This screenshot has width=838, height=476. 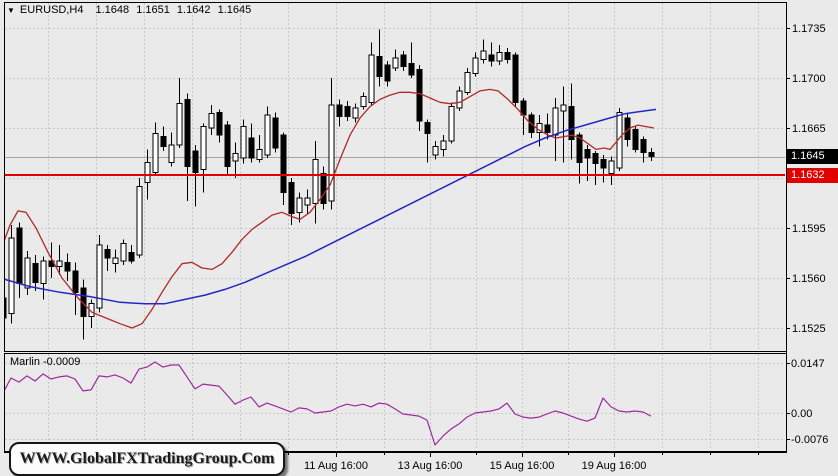 I want to click on indicator-tick-label: 0.0147, so click(x=808, y=364).